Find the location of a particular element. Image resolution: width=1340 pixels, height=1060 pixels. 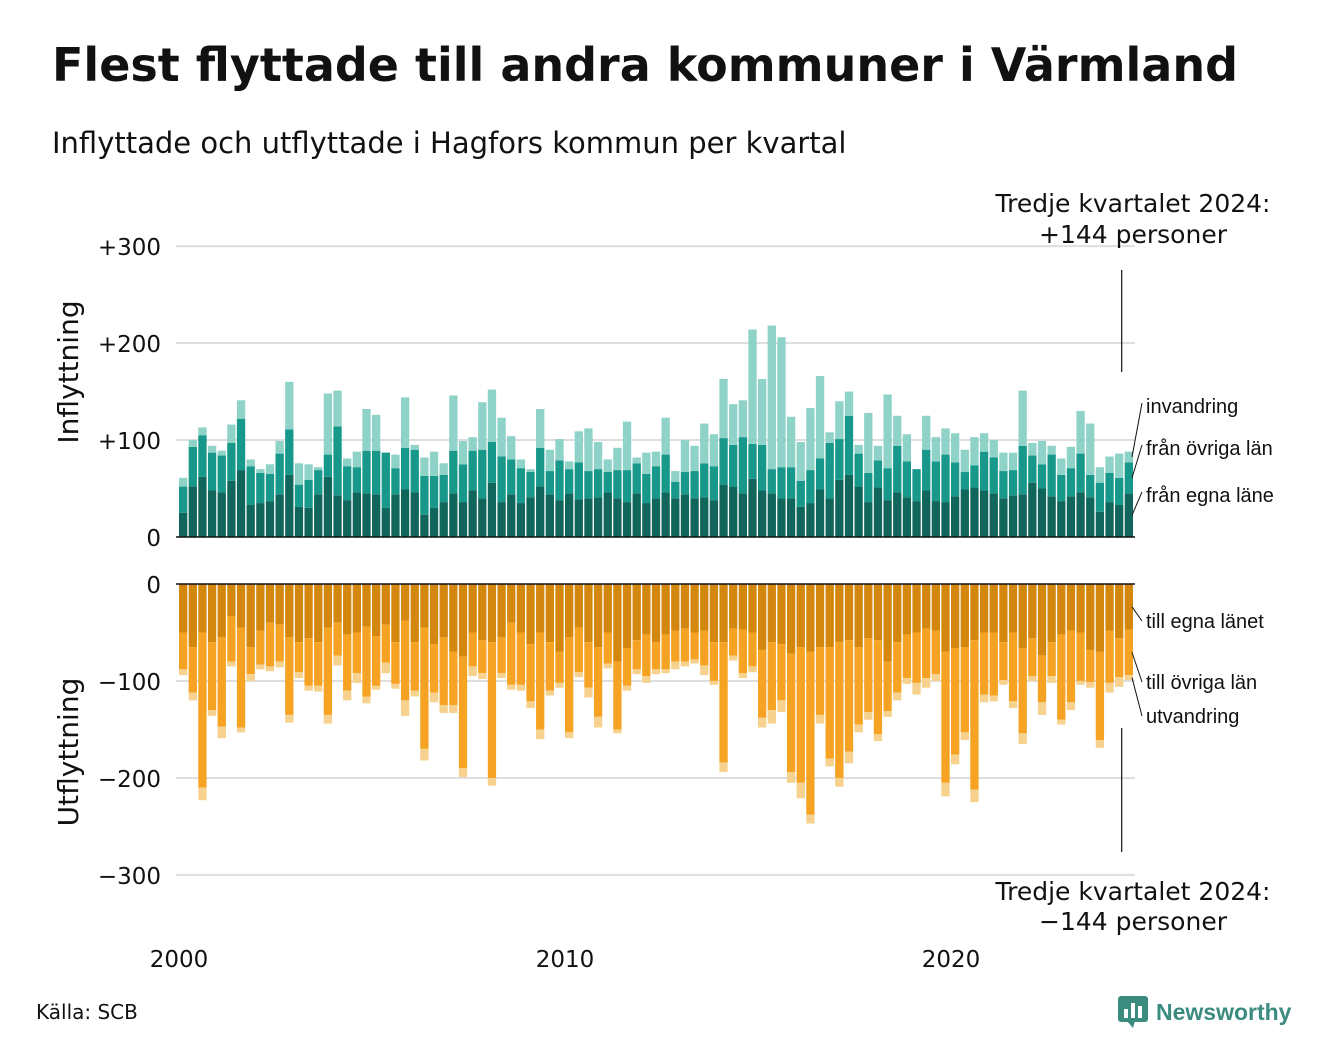

logo-text: Newsworthy is located at coordinates (1224, 1011).